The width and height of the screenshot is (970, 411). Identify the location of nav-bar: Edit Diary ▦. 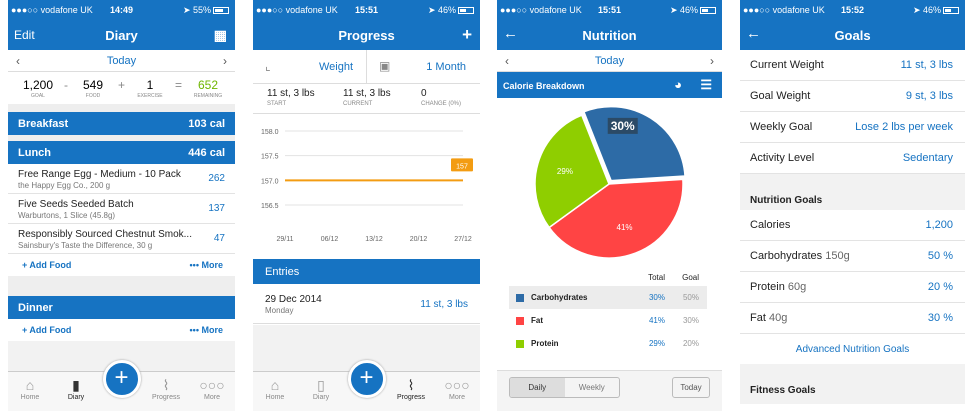
(121, 35).